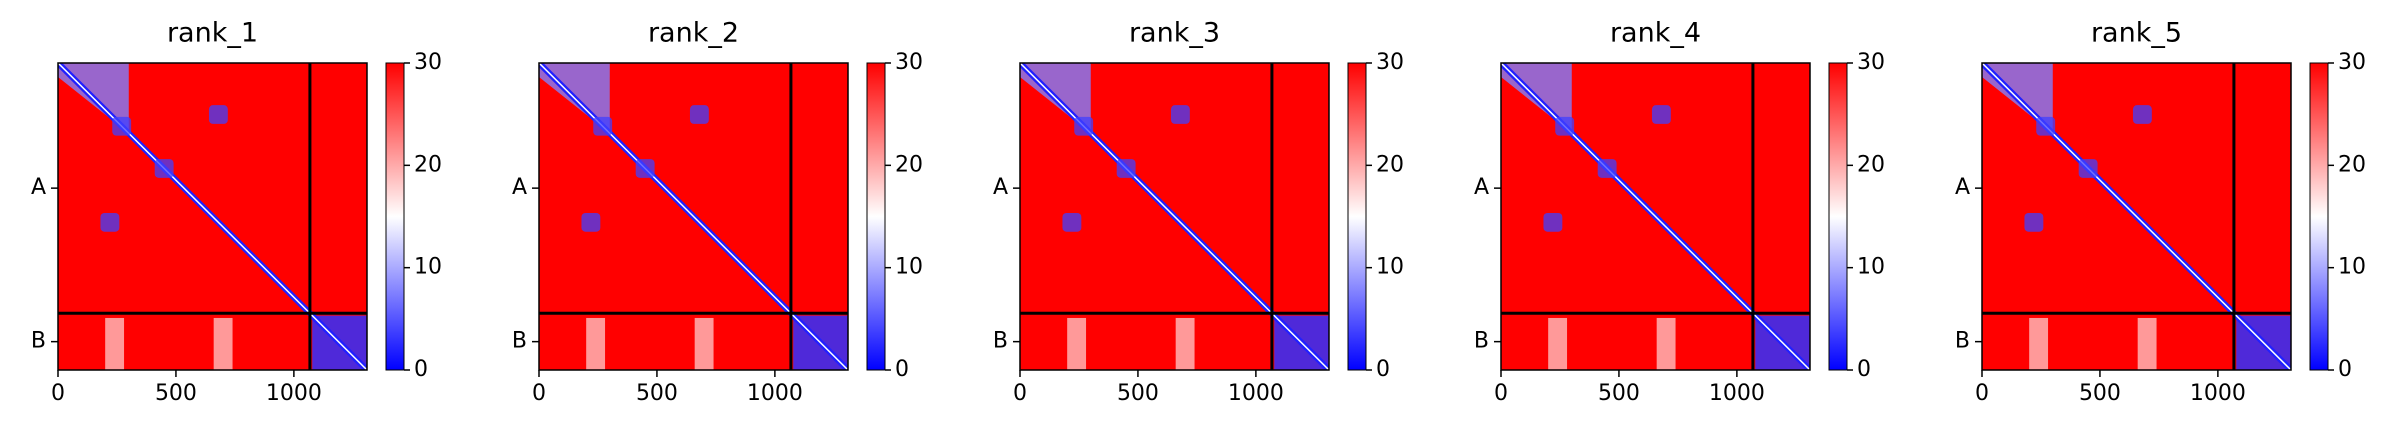  What do you see at coordinates (1174, 33) in the screenshot?
I see `panel-title: rank_3` at bounding box center [1174, 33].